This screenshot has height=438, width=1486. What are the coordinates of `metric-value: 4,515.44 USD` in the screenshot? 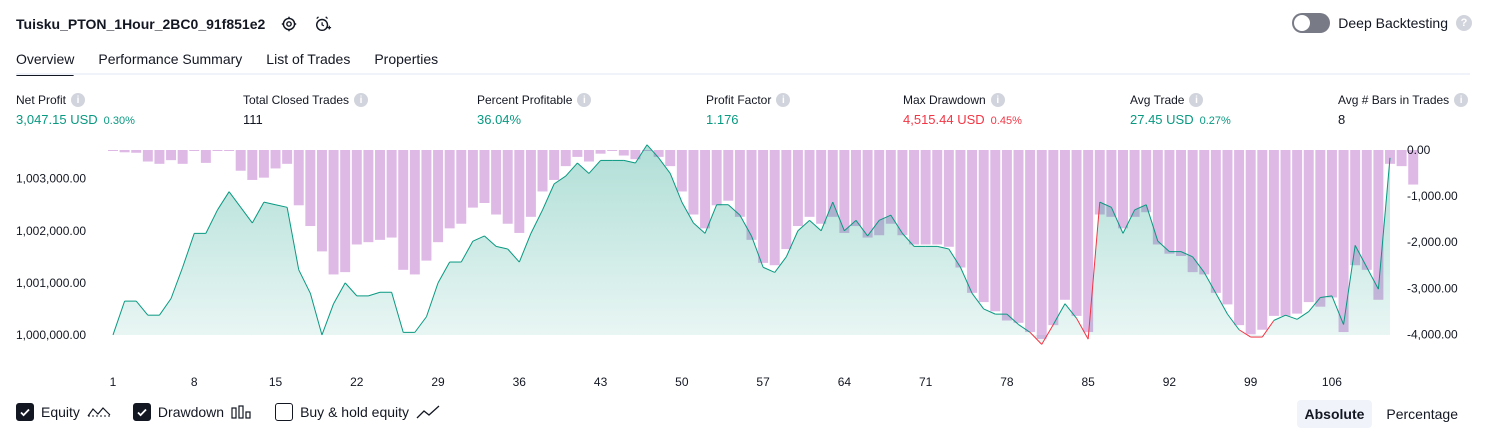 It's located at (944, 119).